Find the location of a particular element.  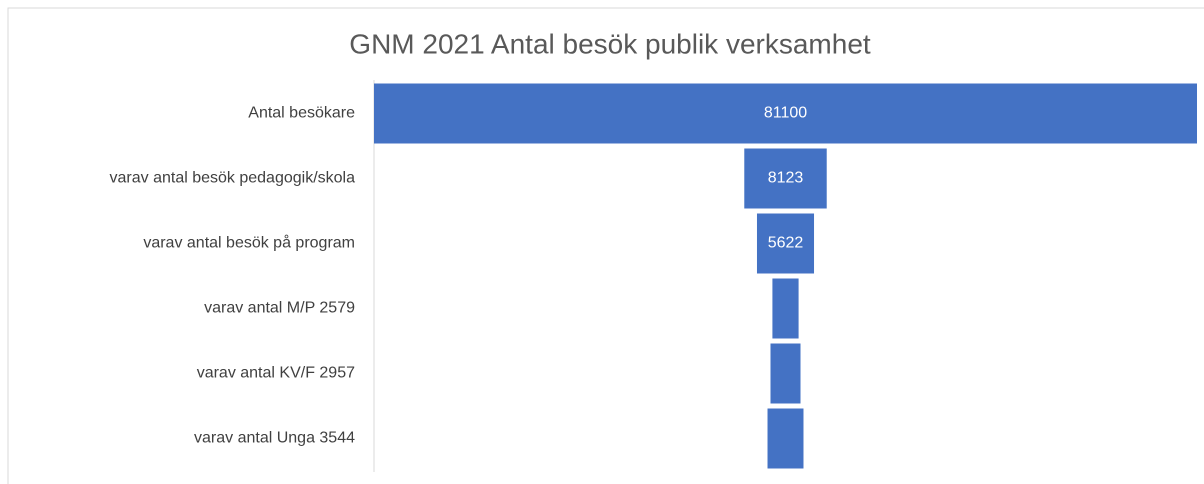

data-label: 8123 is located at coordinates (786, 178).